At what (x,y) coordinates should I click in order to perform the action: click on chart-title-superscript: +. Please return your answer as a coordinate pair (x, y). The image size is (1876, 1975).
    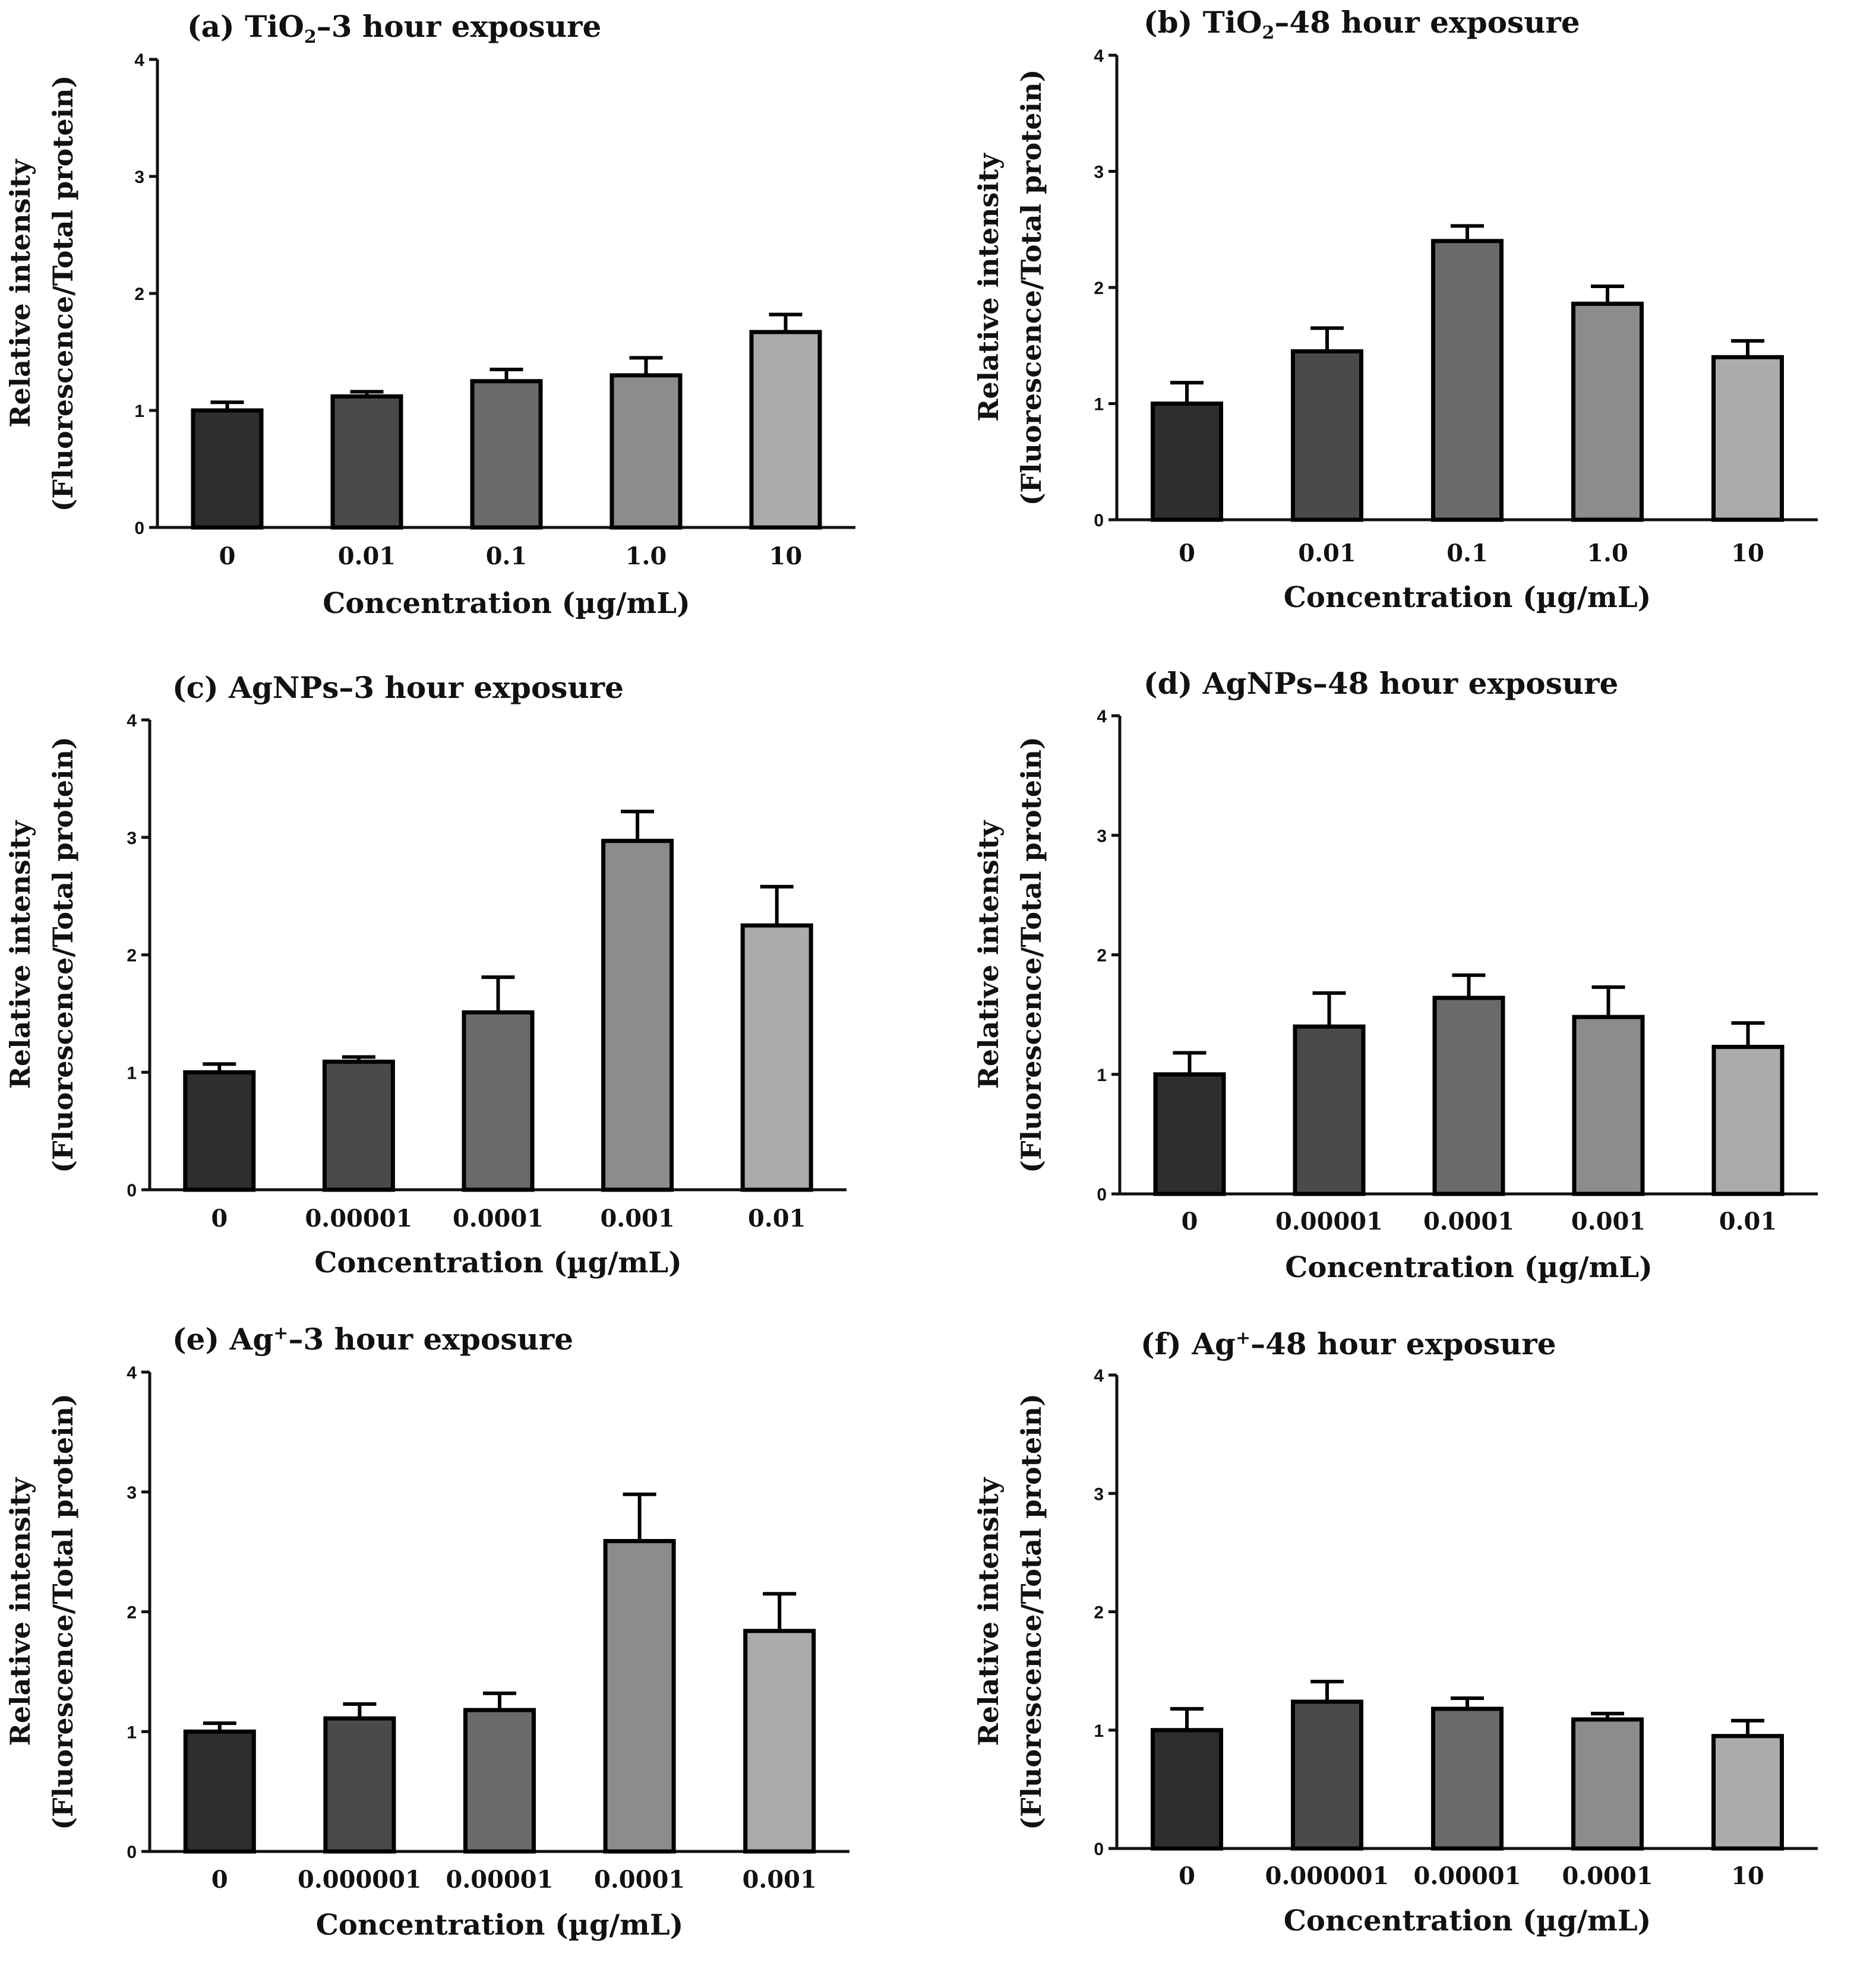
    Looking at the image, I should click on (280, 1333).